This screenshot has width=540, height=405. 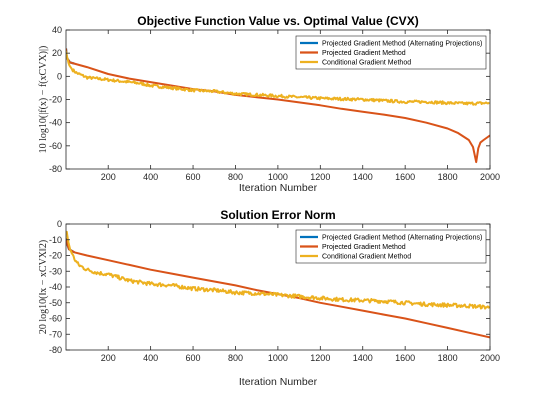 What do you see at coordinates (43, 100) in the screenshot?
I see `y-axis-label: 10 log10(|f(x) − f(xCVX)|)` at bounding box center [43, 100].